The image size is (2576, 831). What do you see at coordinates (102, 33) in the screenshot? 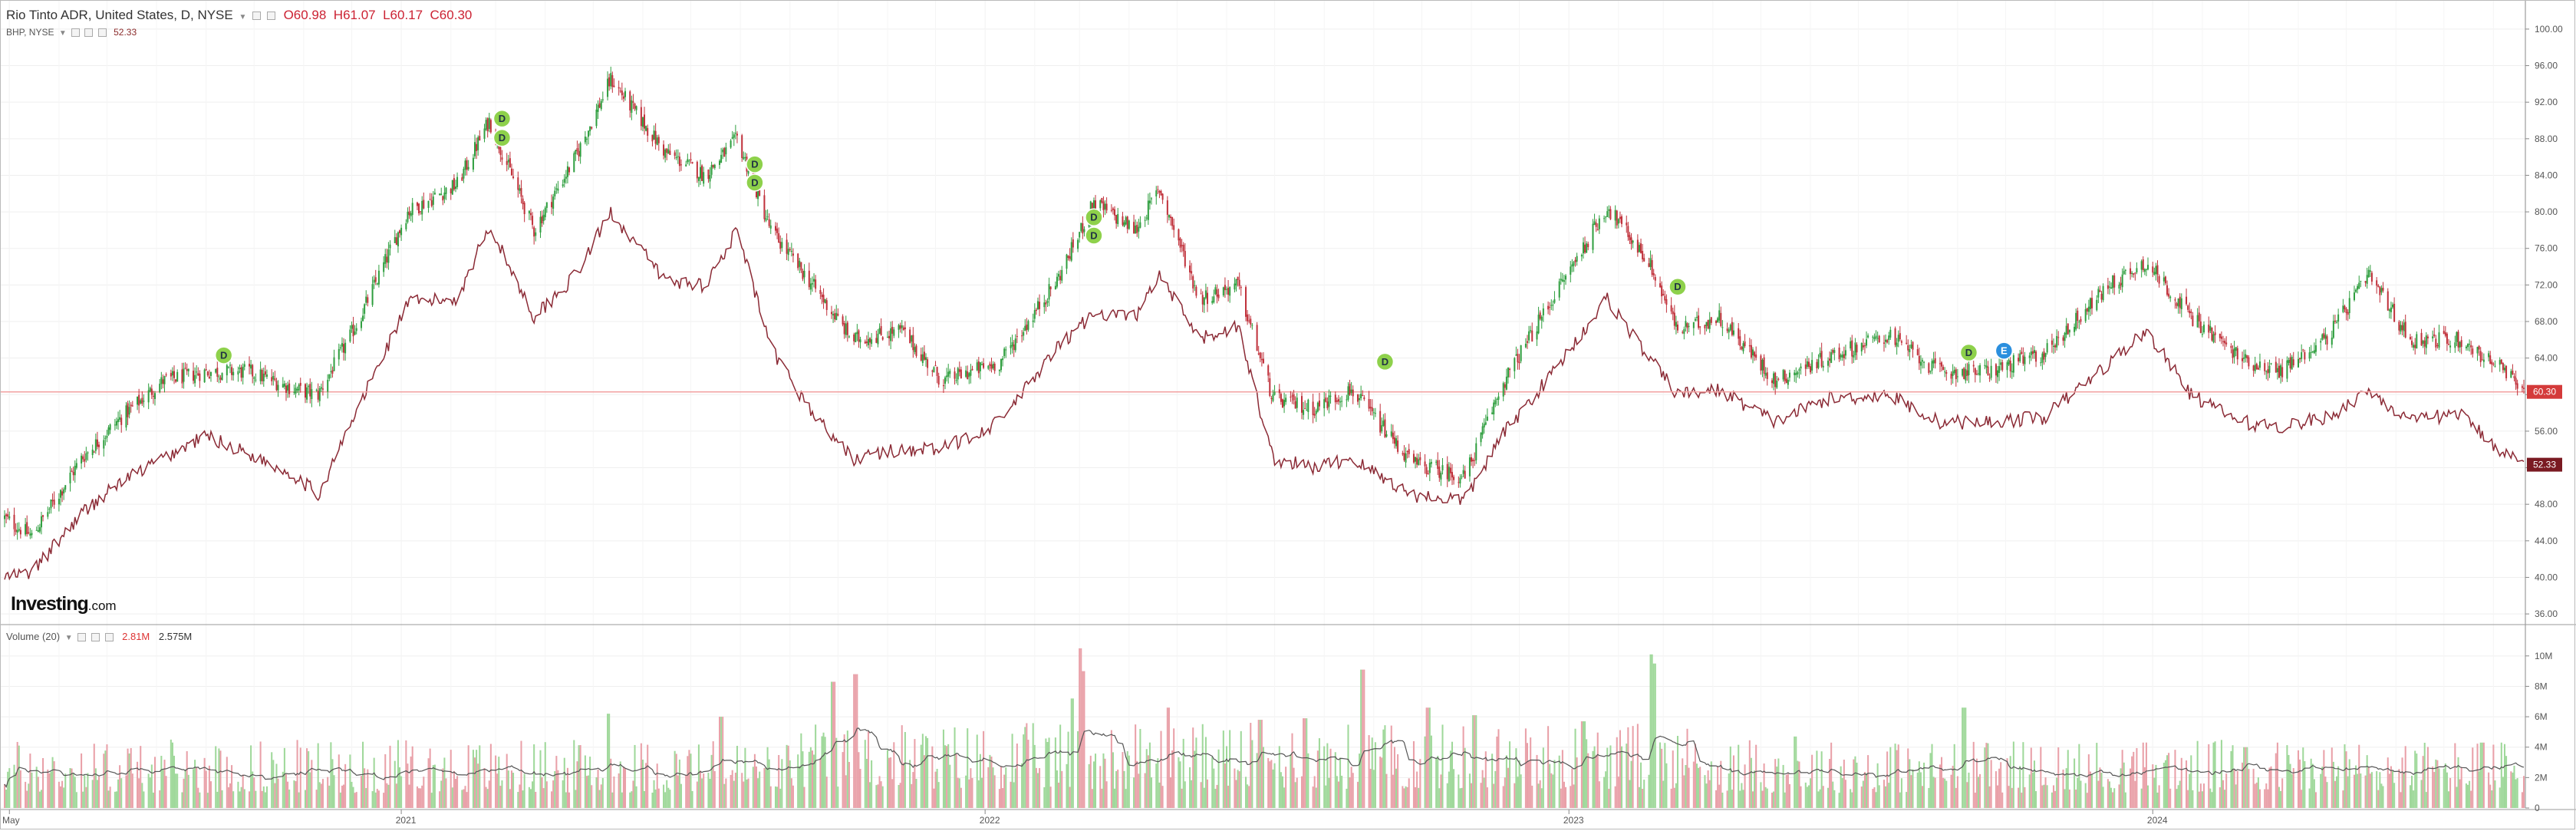
I see `compare-close-icon` at bounding box center [102, 33].